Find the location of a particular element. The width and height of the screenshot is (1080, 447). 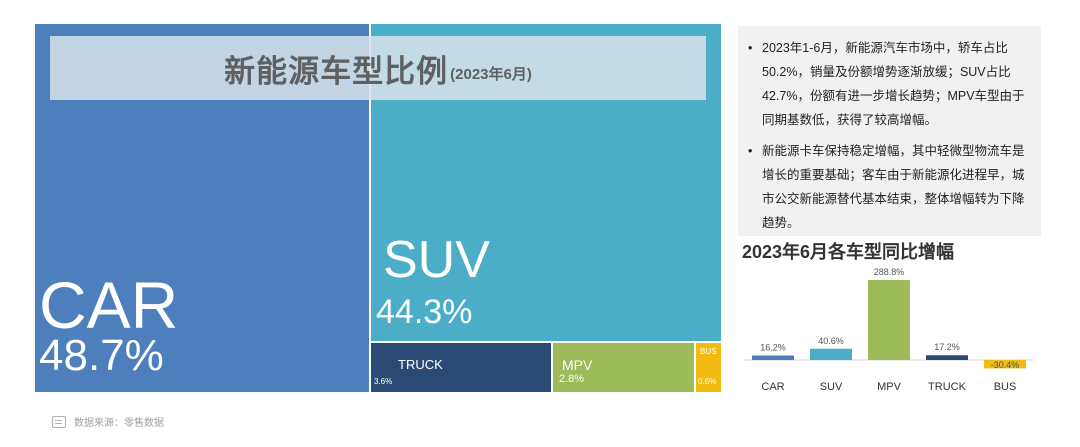

bar-suv is located at coordinates (831, 354).